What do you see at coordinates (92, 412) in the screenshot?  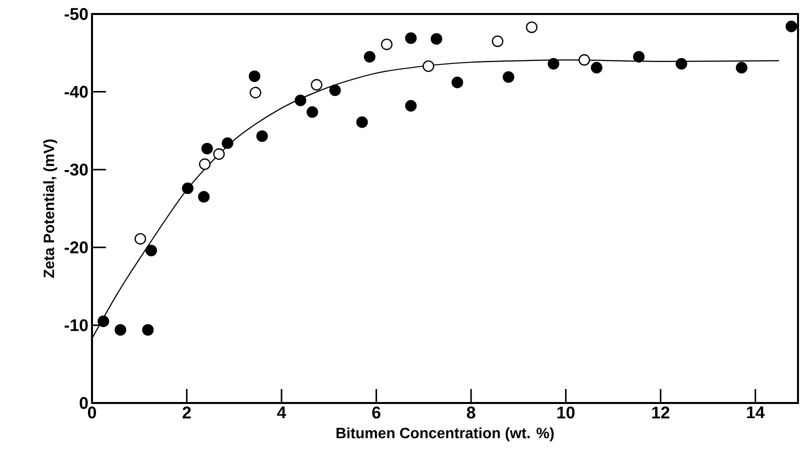 I see `x-tick-label: 0` at bounding box center [92, 412].